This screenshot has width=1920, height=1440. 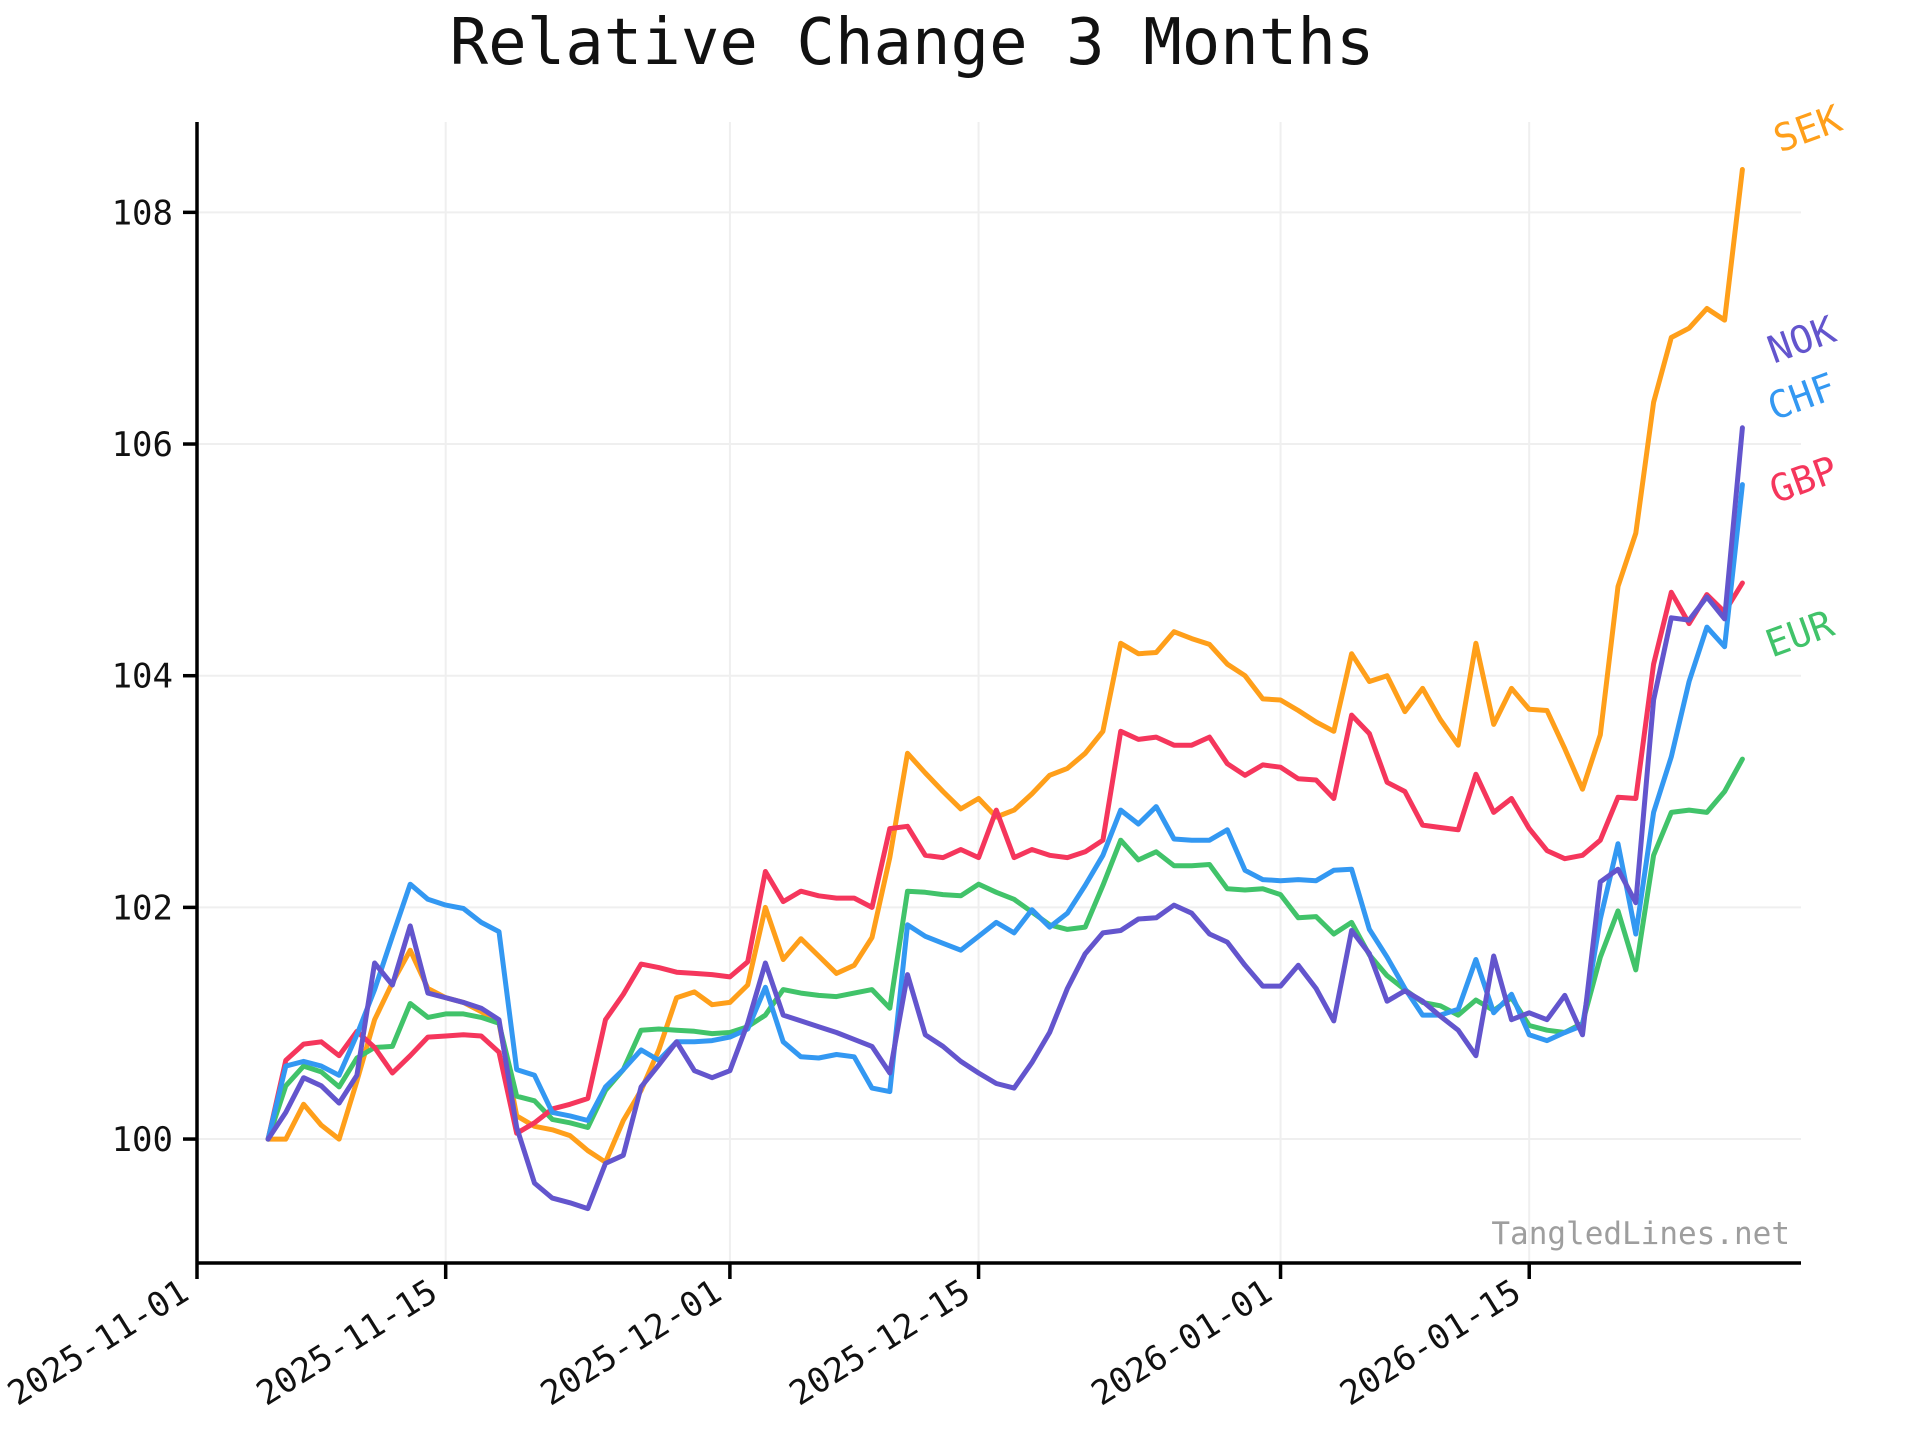 What do you see at coordinates (1800, 633) in the screenshot?
I see `legend-label-eur: EUR` at bounding box center [1800, 633].